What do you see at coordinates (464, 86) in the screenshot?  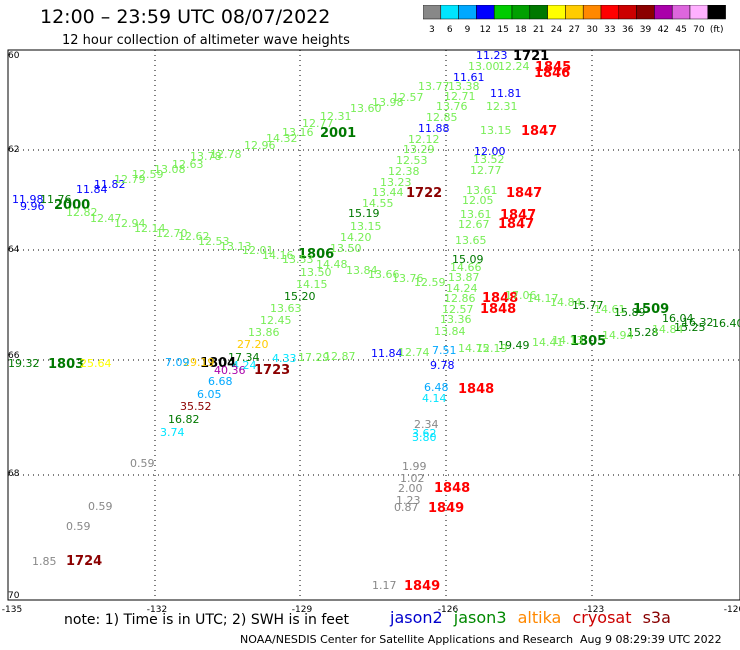 I see `wave-height-label: 13.38` at bounding box center [464, 86].